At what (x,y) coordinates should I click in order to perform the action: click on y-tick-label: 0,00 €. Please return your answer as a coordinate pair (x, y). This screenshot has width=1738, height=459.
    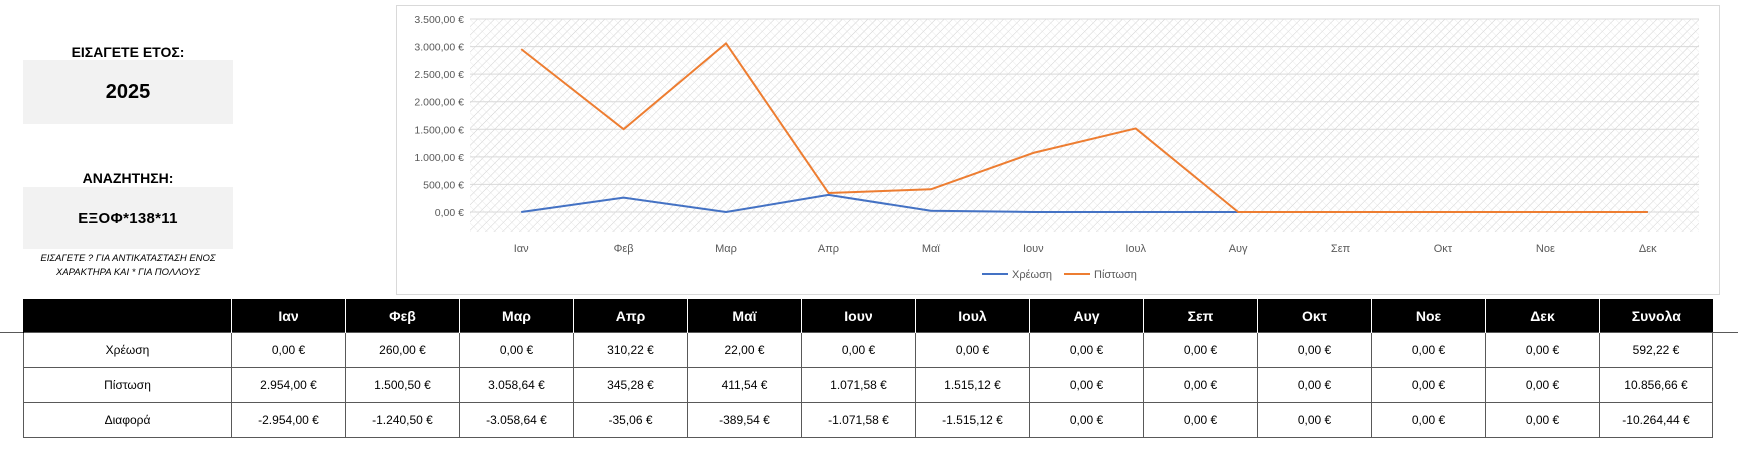
    Looking at the image, I should click on (449, 213).